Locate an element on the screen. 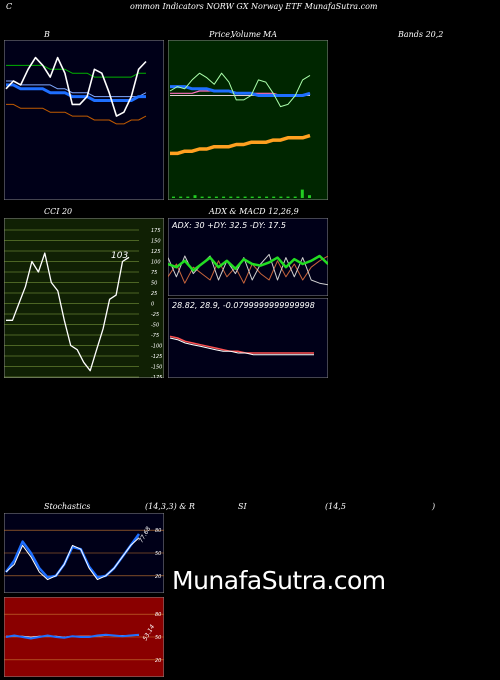 The height and width of the screenshot is (680, 500). cci-tick-label: 50 is located at coordinates (154, 284).